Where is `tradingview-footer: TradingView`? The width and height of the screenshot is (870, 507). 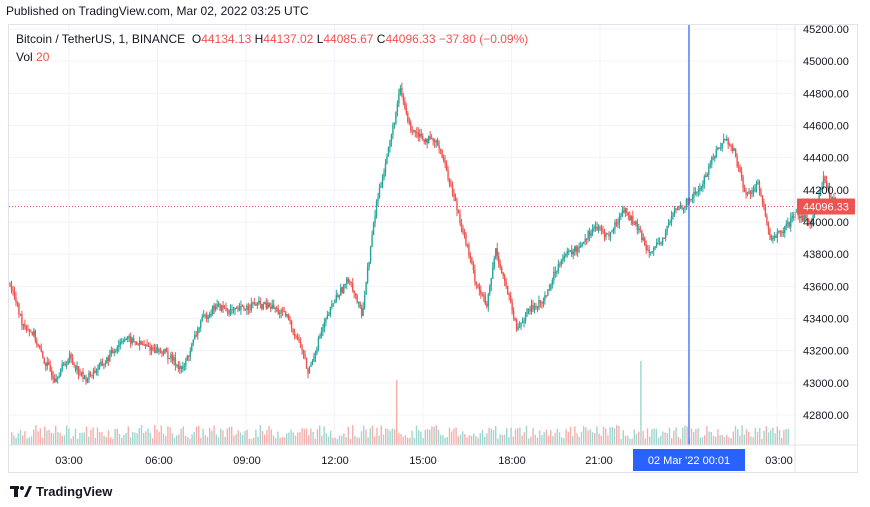
tradingview-footer: TradingView is located at coordinates (61, 491).